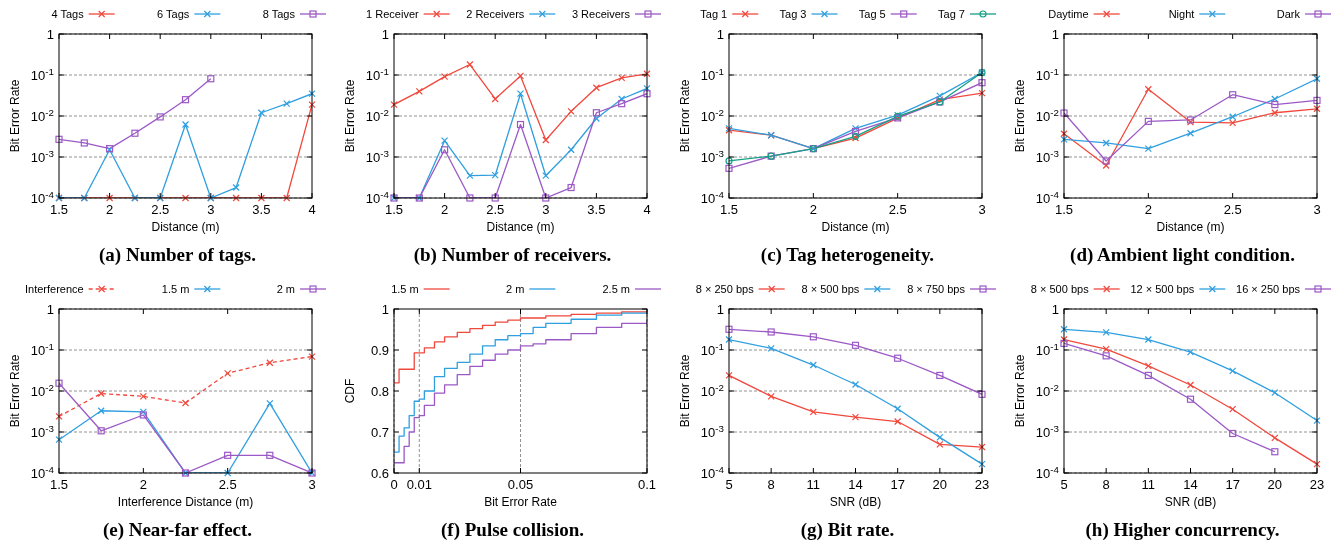  I want to click on legend-label: 4 Tags, so click(68, 14).